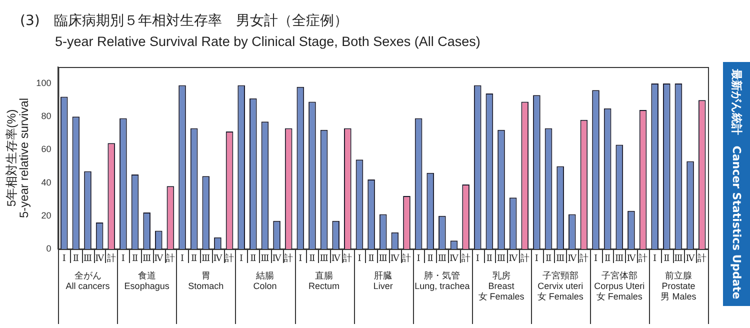 Image resolution: width=750 pixels, height=328 pixels. Describe the element at coordinates (46, 149) in the screenshot. I see `y-tick-label: 60` at that location.